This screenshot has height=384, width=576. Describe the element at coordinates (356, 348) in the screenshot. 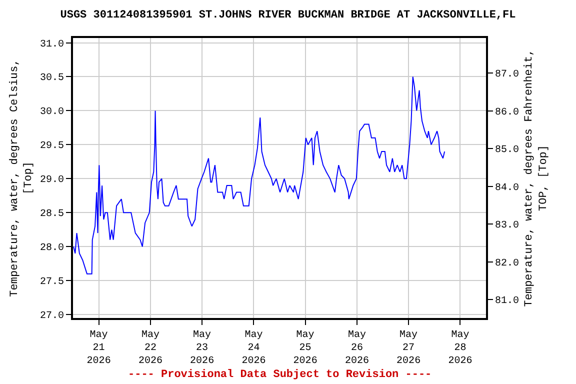

I see `x-tick-label: May 26 2026` at that location.